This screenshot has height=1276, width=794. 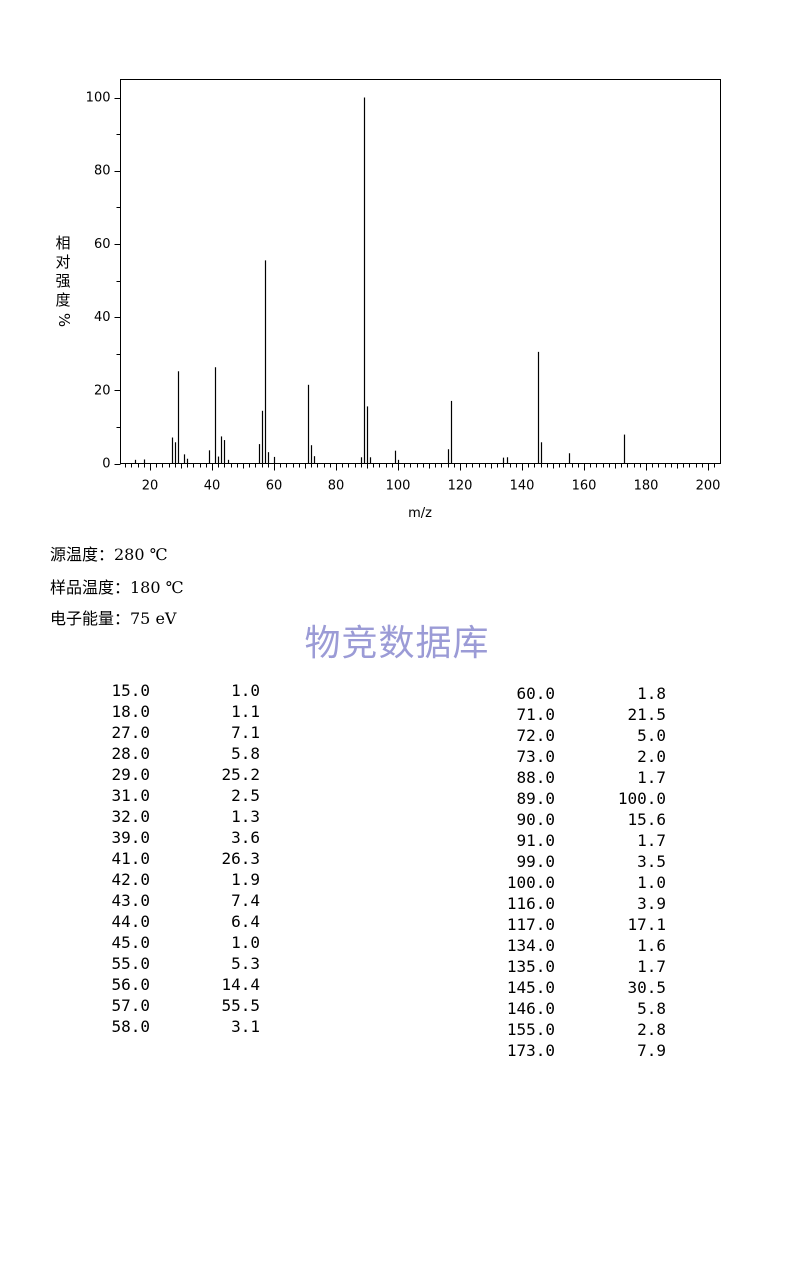 I want to click on abundance-value: 2.0, so click(x=651, y=756).